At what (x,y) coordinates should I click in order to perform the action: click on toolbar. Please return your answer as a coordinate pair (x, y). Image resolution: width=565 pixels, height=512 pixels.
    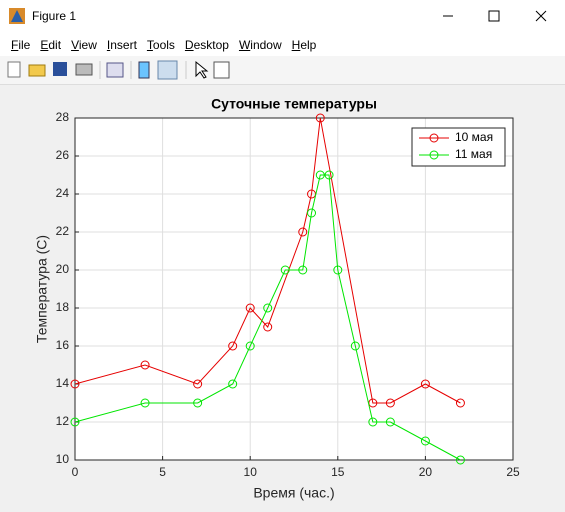
    Looking at the image, I should click on (282, 70).